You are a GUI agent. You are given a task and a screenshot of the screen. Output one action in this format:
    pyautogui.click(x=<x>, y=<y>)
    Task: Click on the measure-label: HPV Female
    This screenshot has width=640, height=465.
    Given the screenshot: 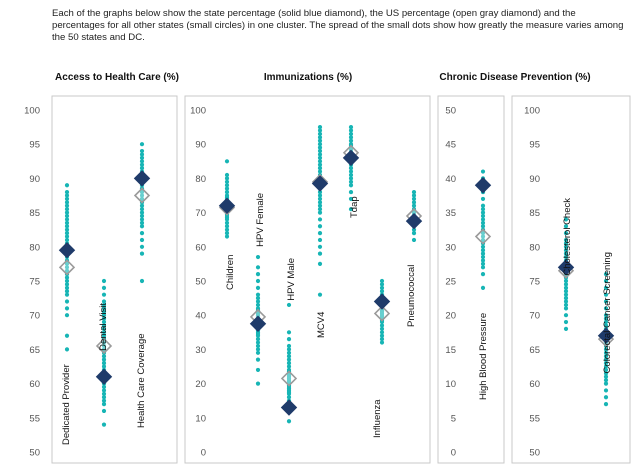 What is the action you would take?
    pyautogui.click(x=260, y=220)
    